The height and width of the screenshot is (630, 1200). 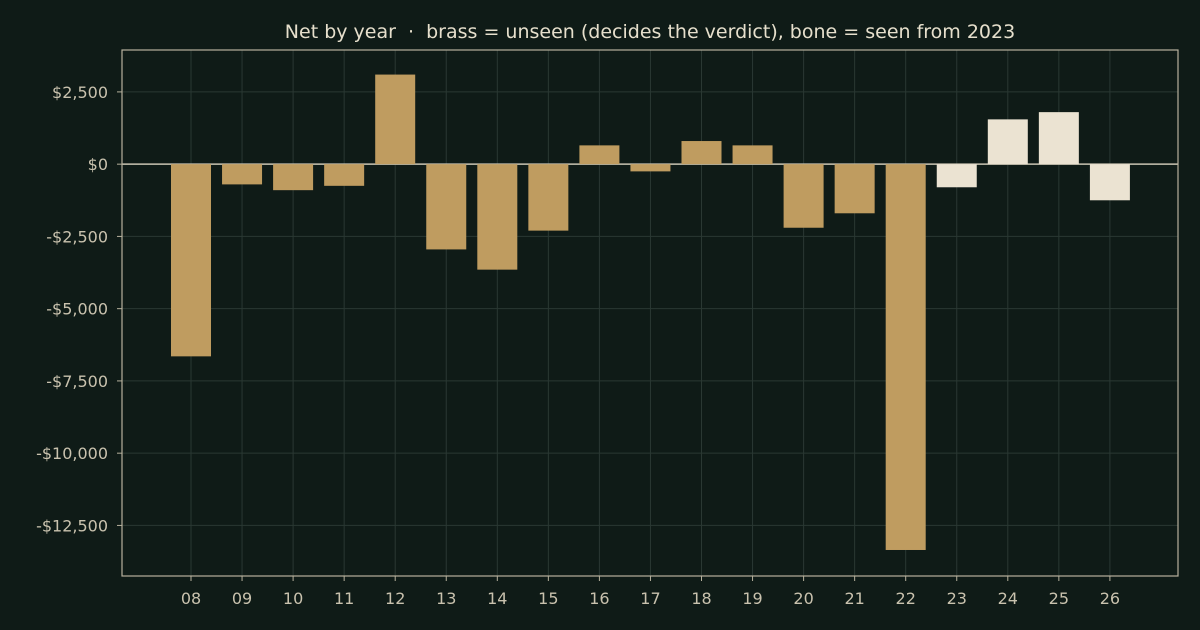 What do you see at coordinates (72, 453) in the screenshot?
I see `y-tick-label: -$10,000` at bounding box center [72, 453].